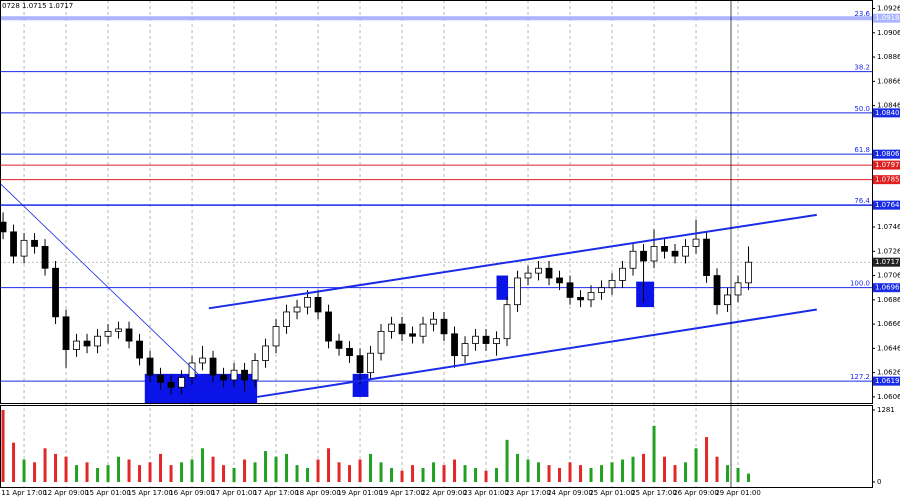 Image resolution: width=900 pixels, height=500 pixels. I want to click on price-tag-label: 1.0764, so click(887, 205).